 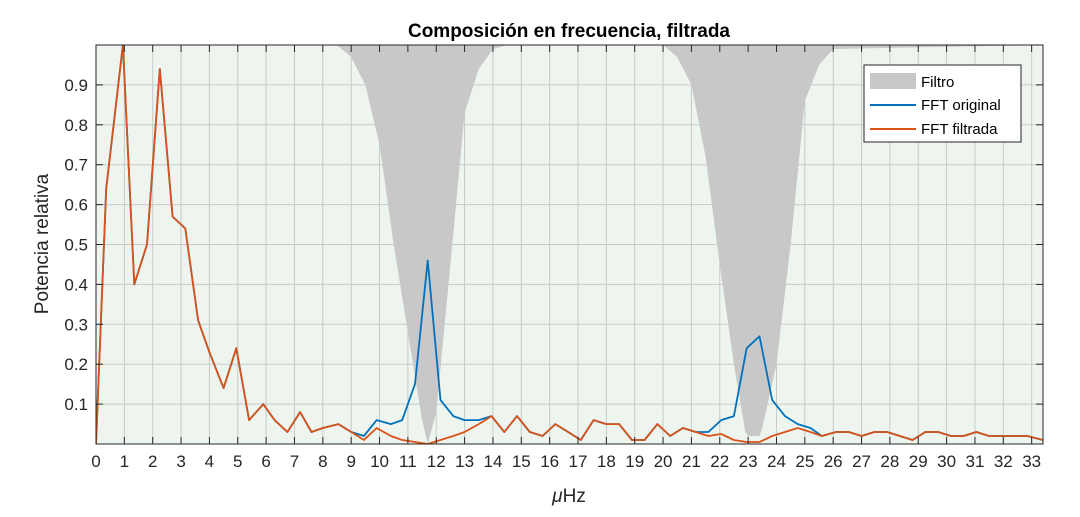 What do you see at coordinates (76, 324) in the screenshot?
I see `y-tick-label: 0.3` at bounding box center [76, 324].